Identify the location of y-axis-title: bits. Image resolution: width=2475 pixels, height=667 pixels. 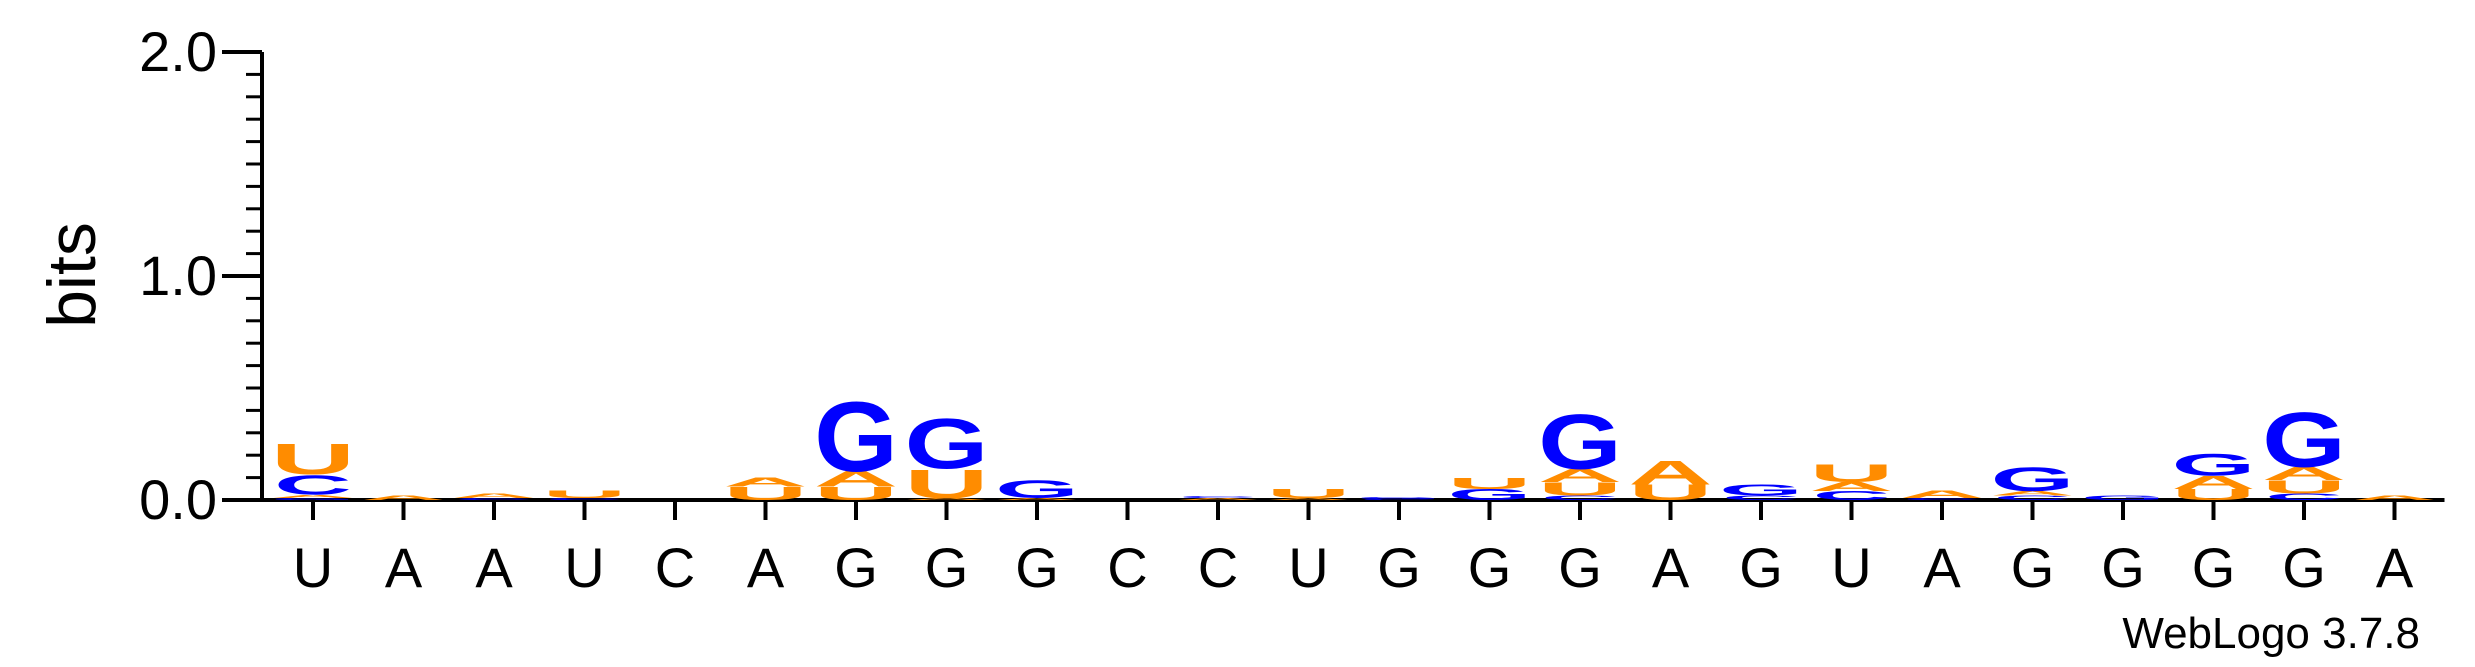
(72, 275).